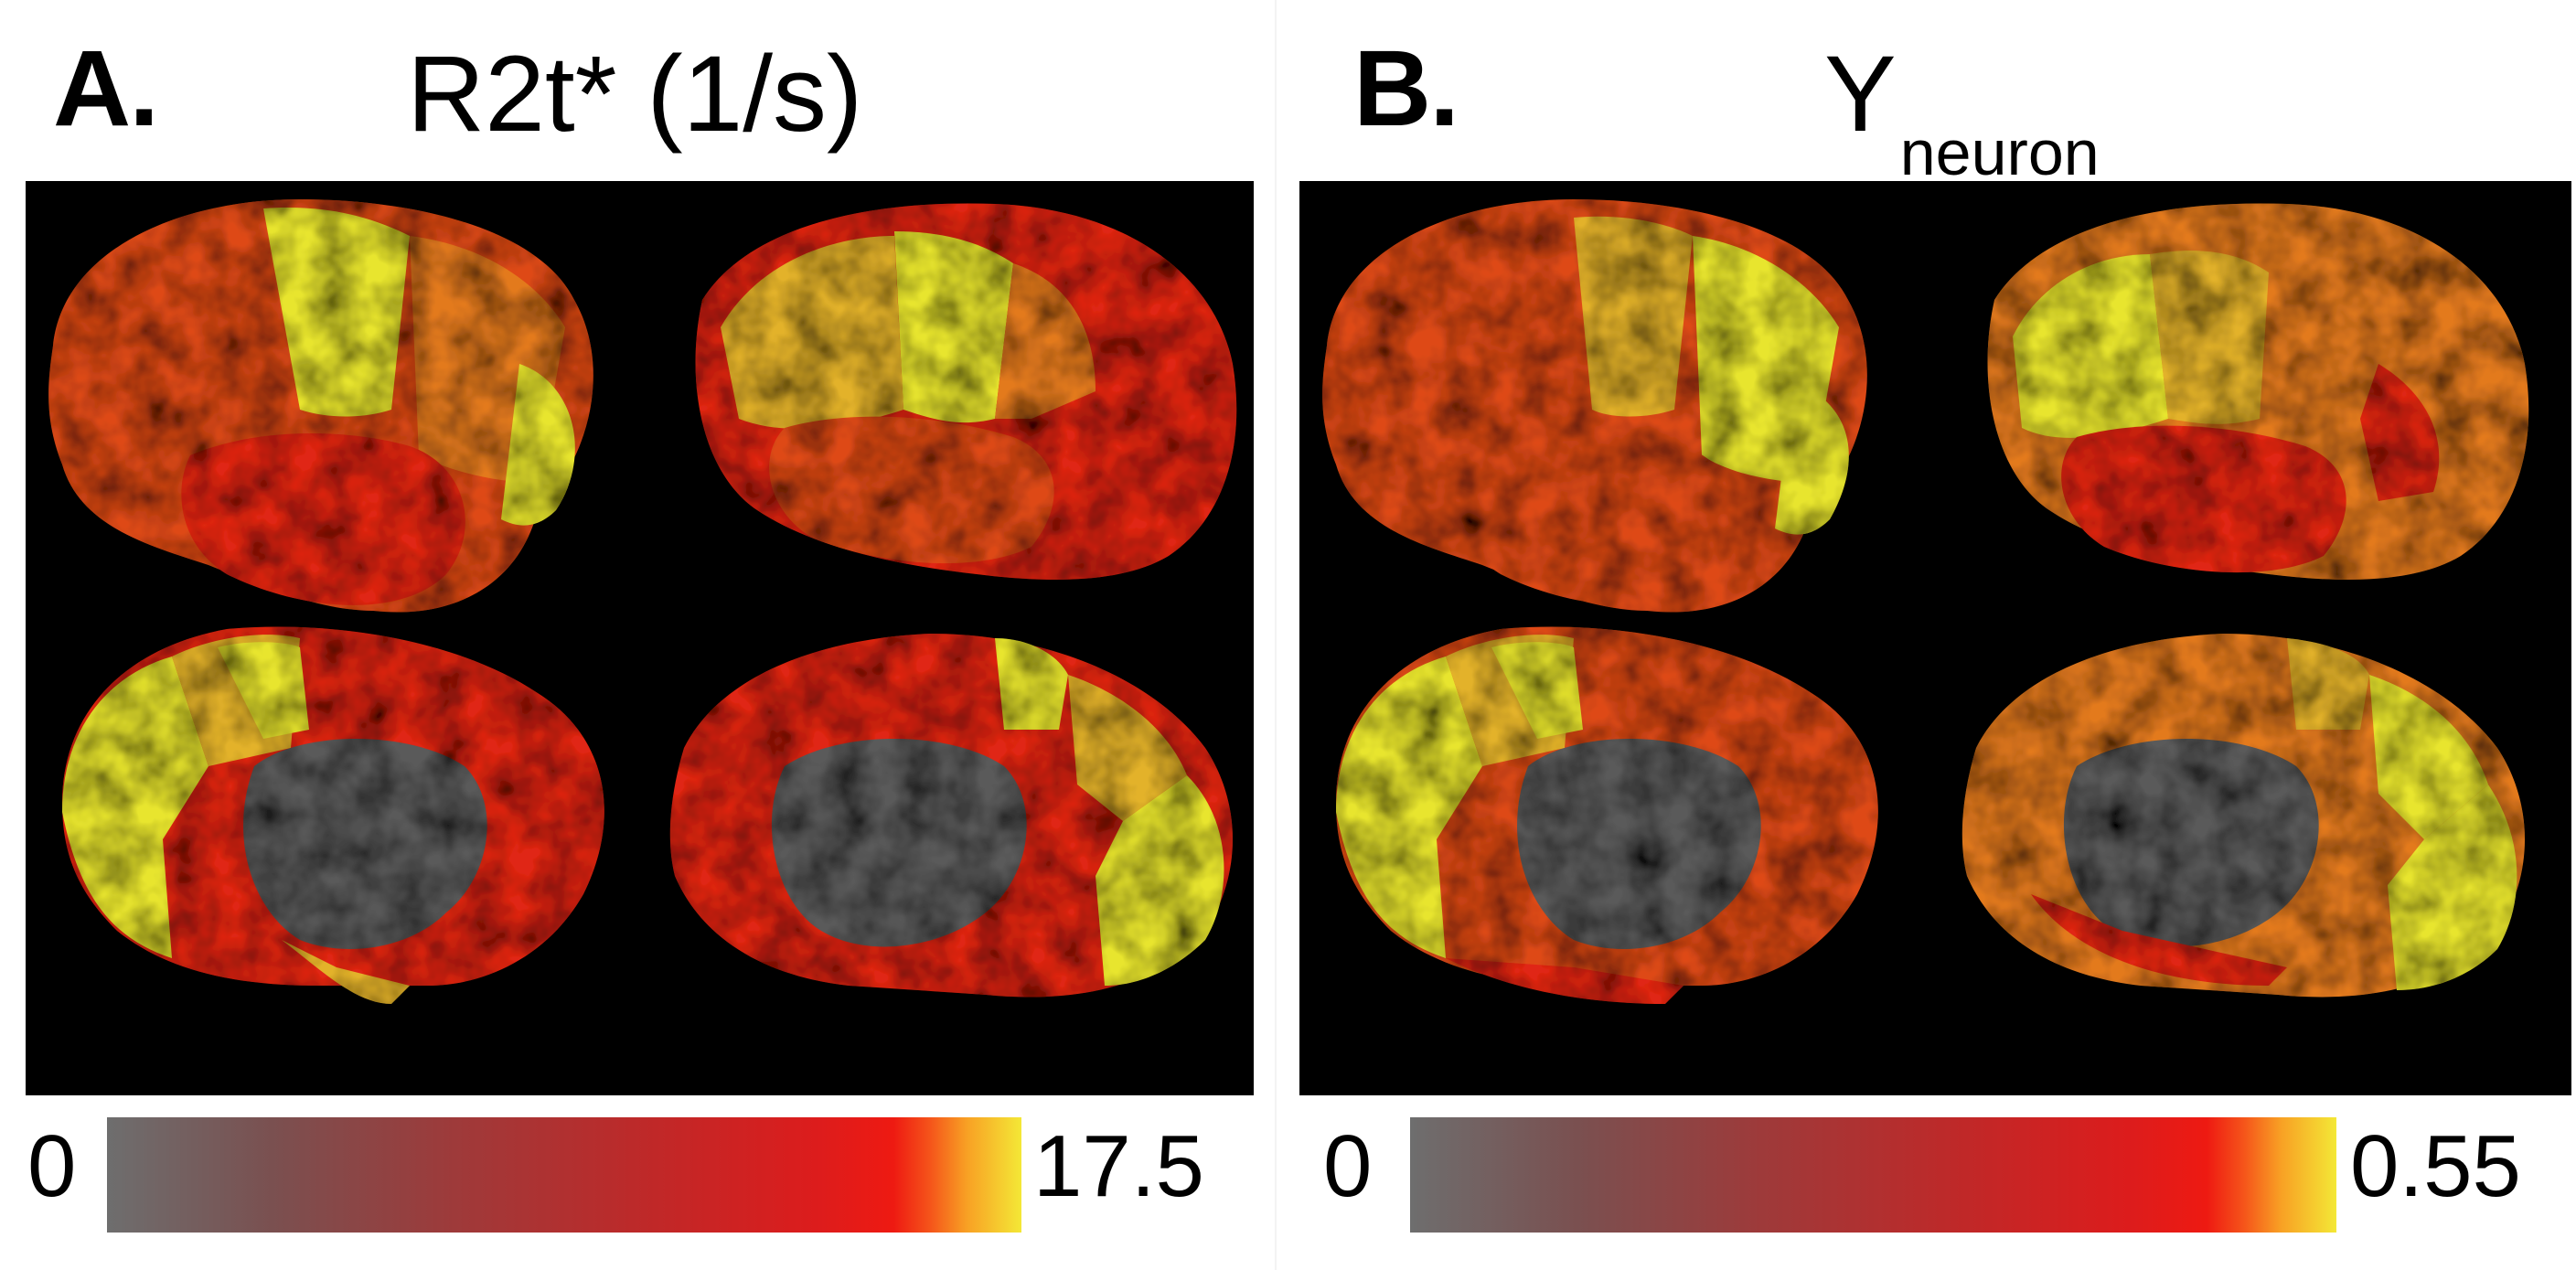  What do you see at coordinates (1276, 635) in the screenshot?
I see `panel-divider` at bounding box center [1276, 635].